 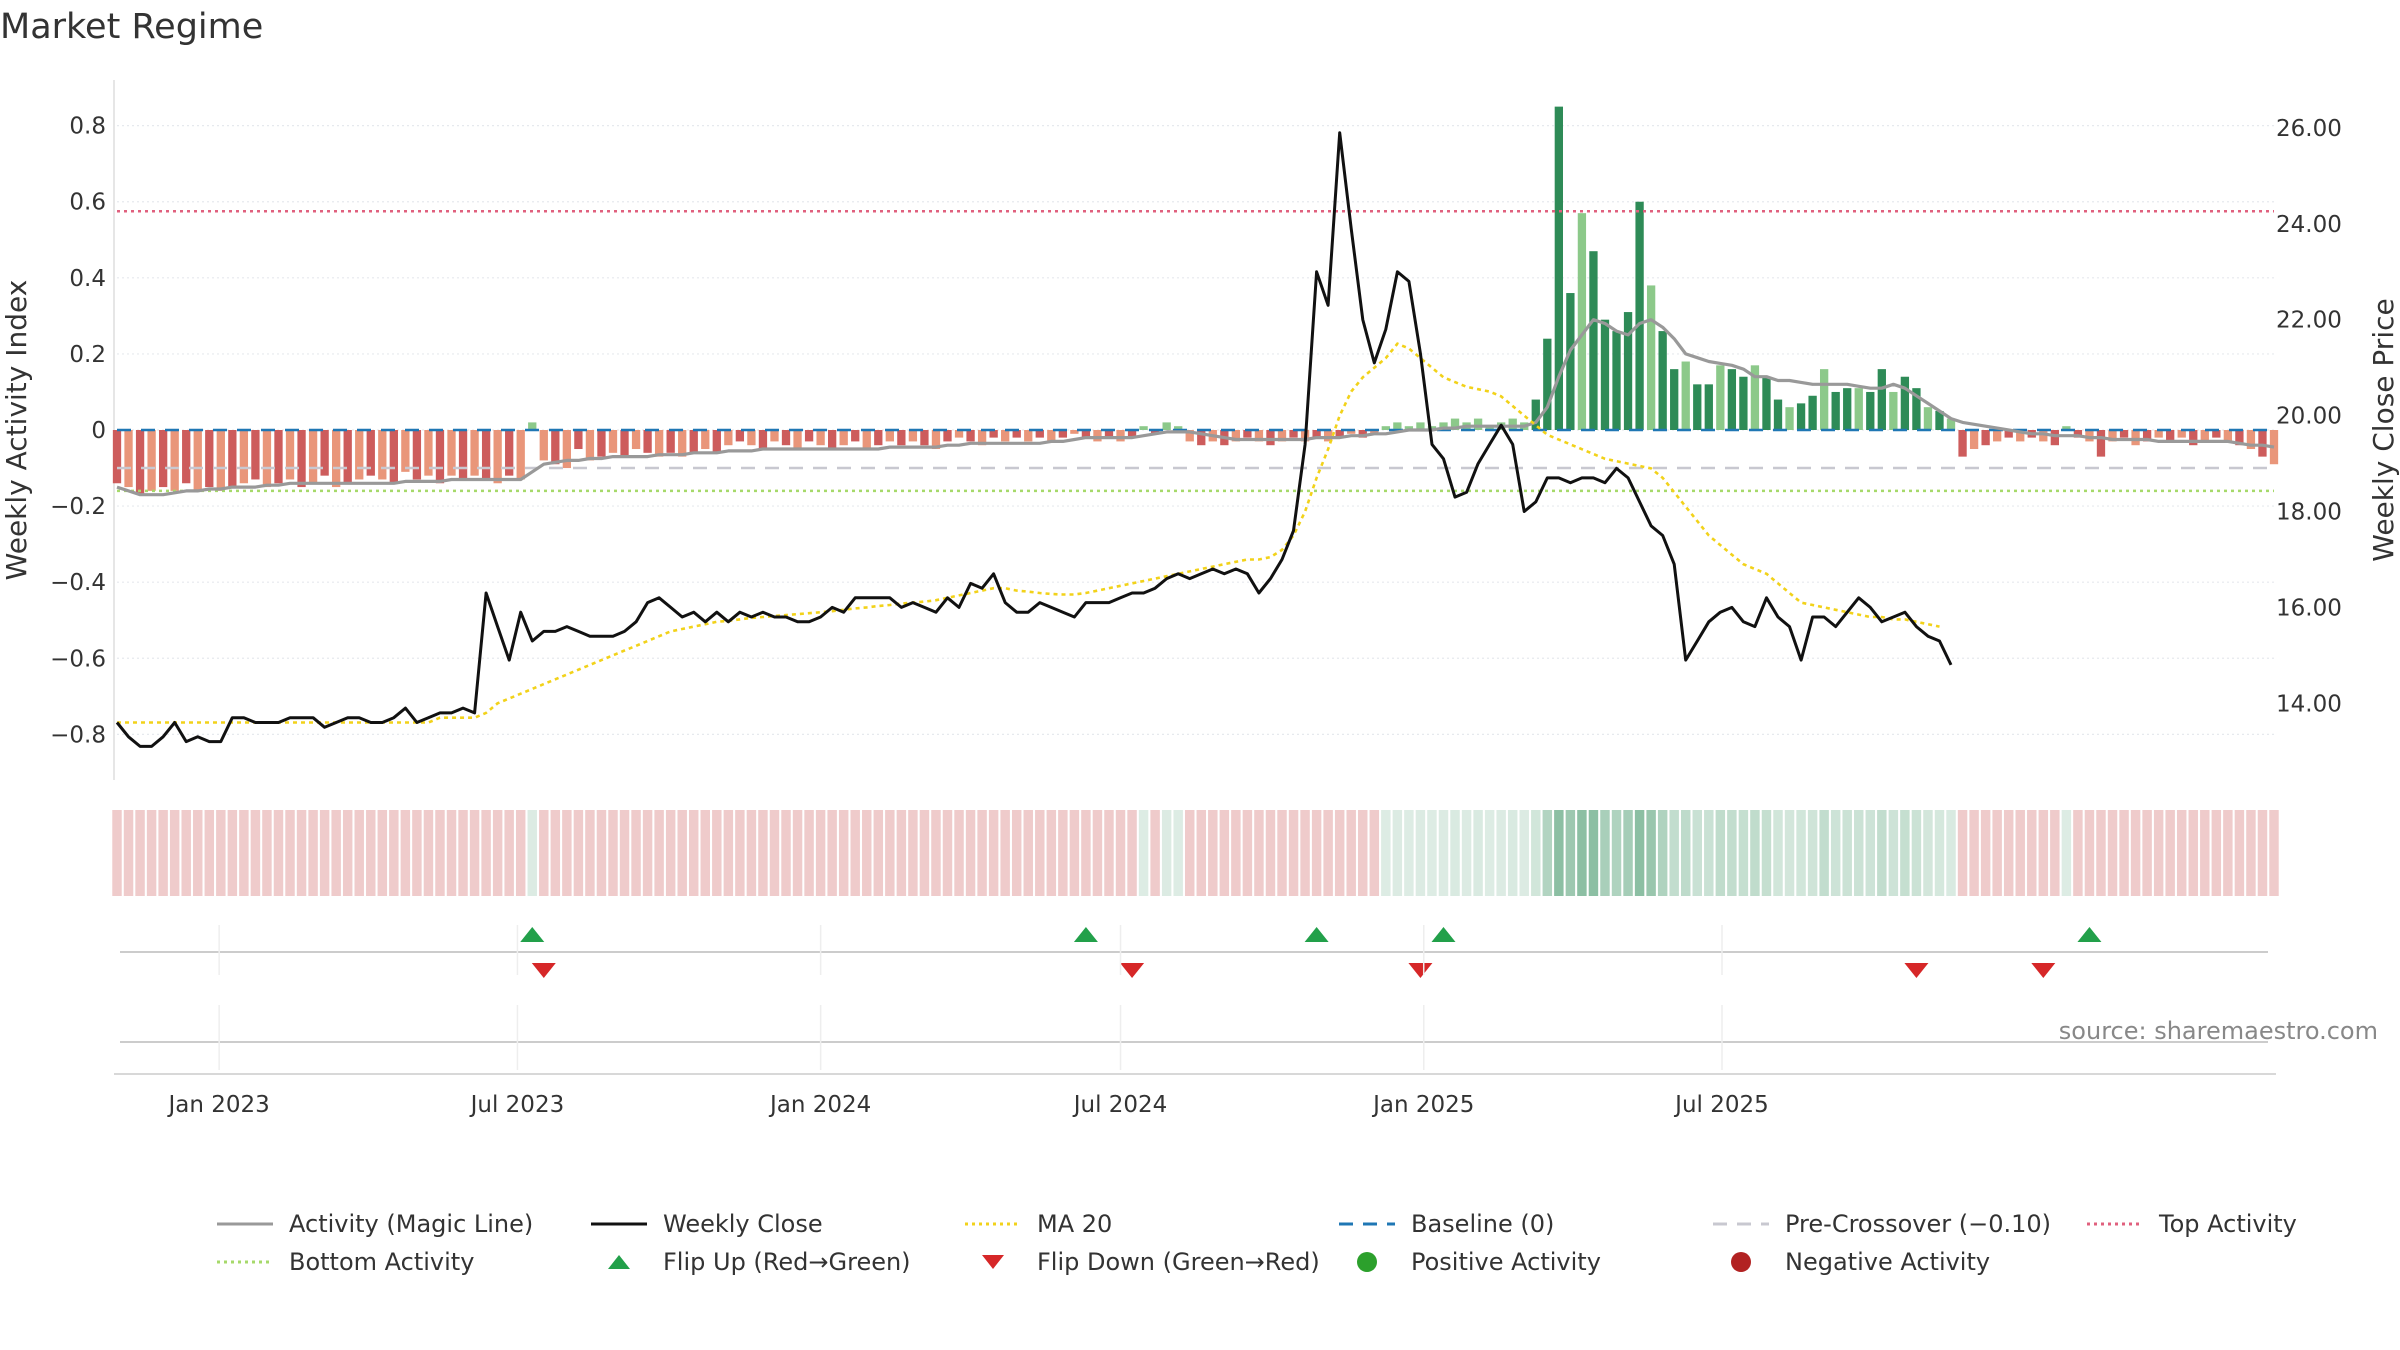 What do you see at coordinates (78, 735) in the screenshot?
I see `left-tick-label: −0.8` at bounding box center [78, 735].